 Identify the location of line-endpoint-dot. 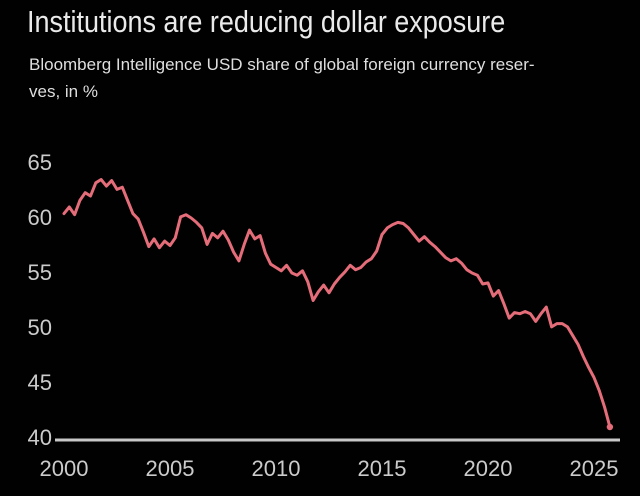
(610, 427).